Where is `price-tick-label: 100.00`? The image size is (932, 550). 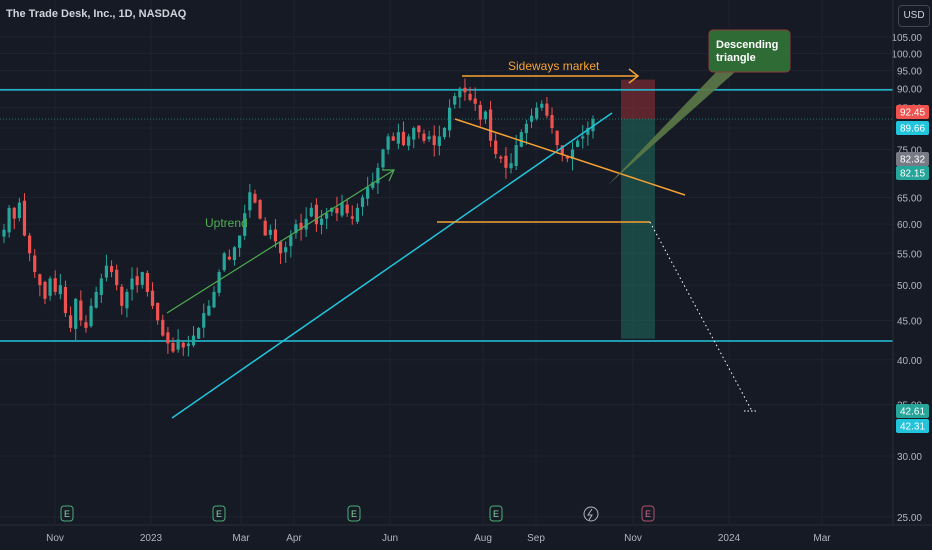
price-tick-label: 100.00 is located at coordinates (906, 54).